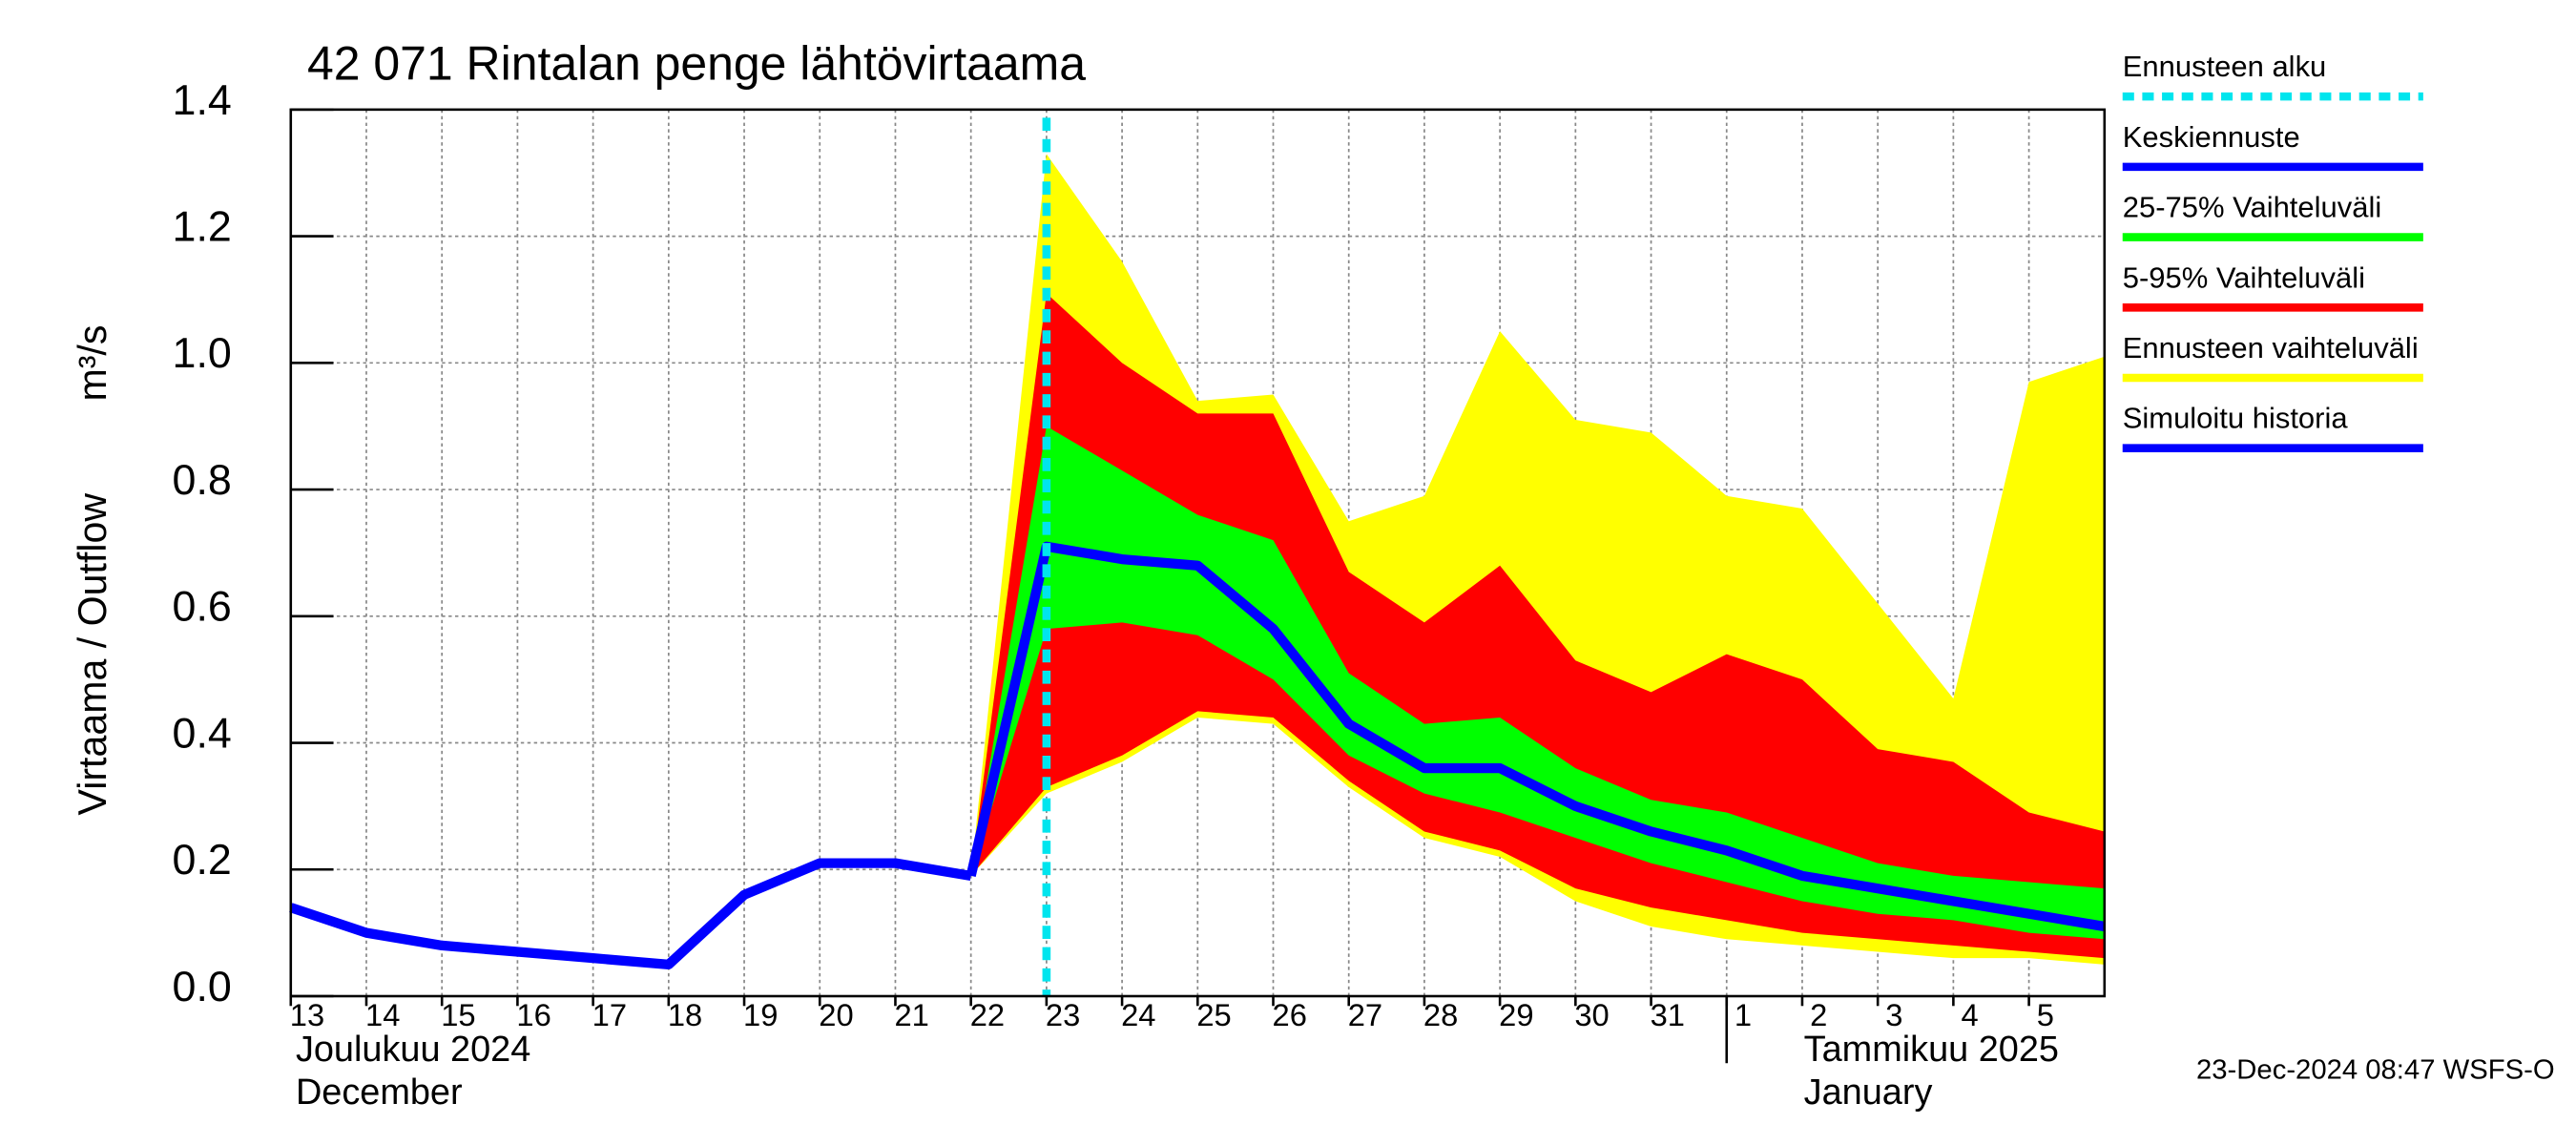 The image size is (2576, 1145). What do you see at coordinates (760, 1014) in the screenshot?
I see `x-tick-label: 19` at bounding box center [760, 1014].